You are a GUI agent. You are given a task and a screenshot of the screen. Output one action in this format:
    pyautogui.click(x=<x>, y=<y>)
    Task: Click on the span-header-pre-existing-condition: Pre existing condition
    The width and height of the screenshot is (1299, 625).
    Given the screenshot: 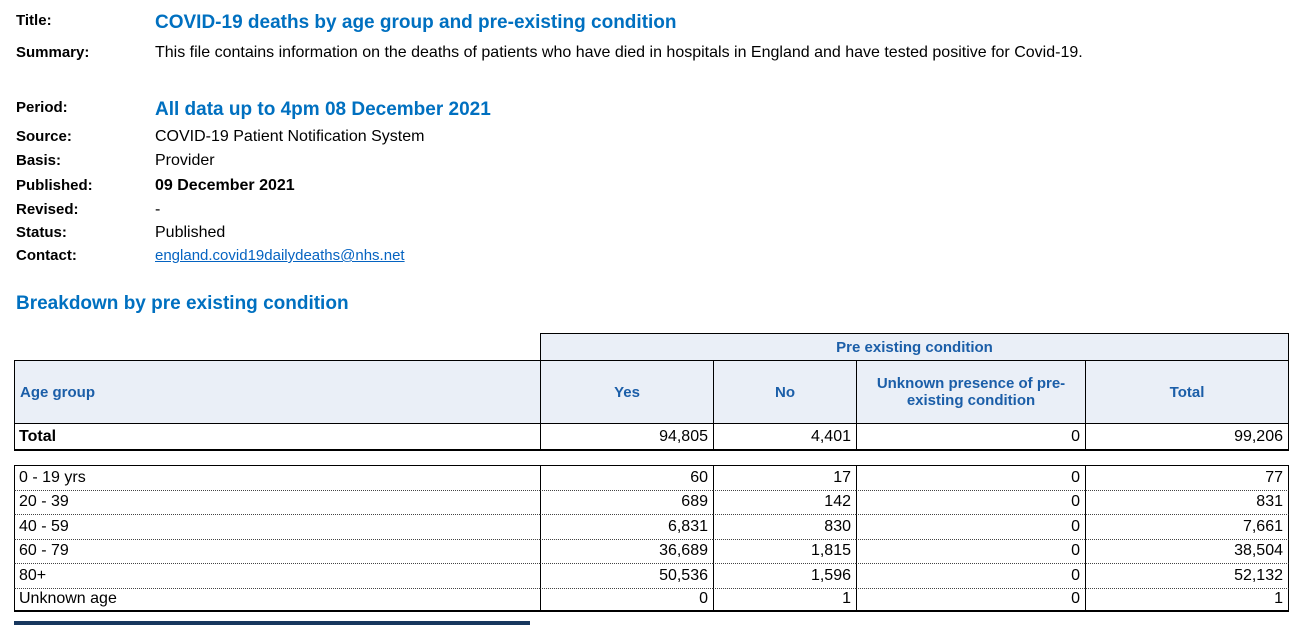 What is the action you would take?
    pyautogui.click(x=914, y=346)
    